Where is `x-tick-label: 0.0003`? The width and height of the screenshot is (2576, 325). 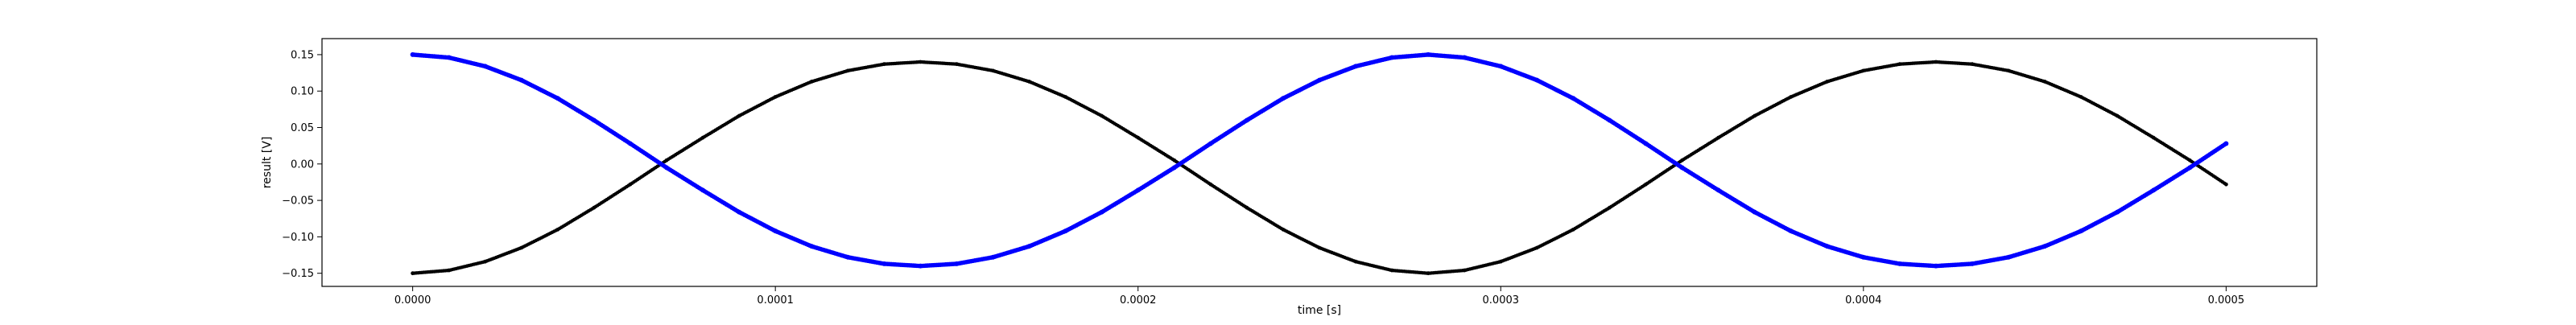 x-tick-label: 0.0003 is located at coordinates (1501, 300).